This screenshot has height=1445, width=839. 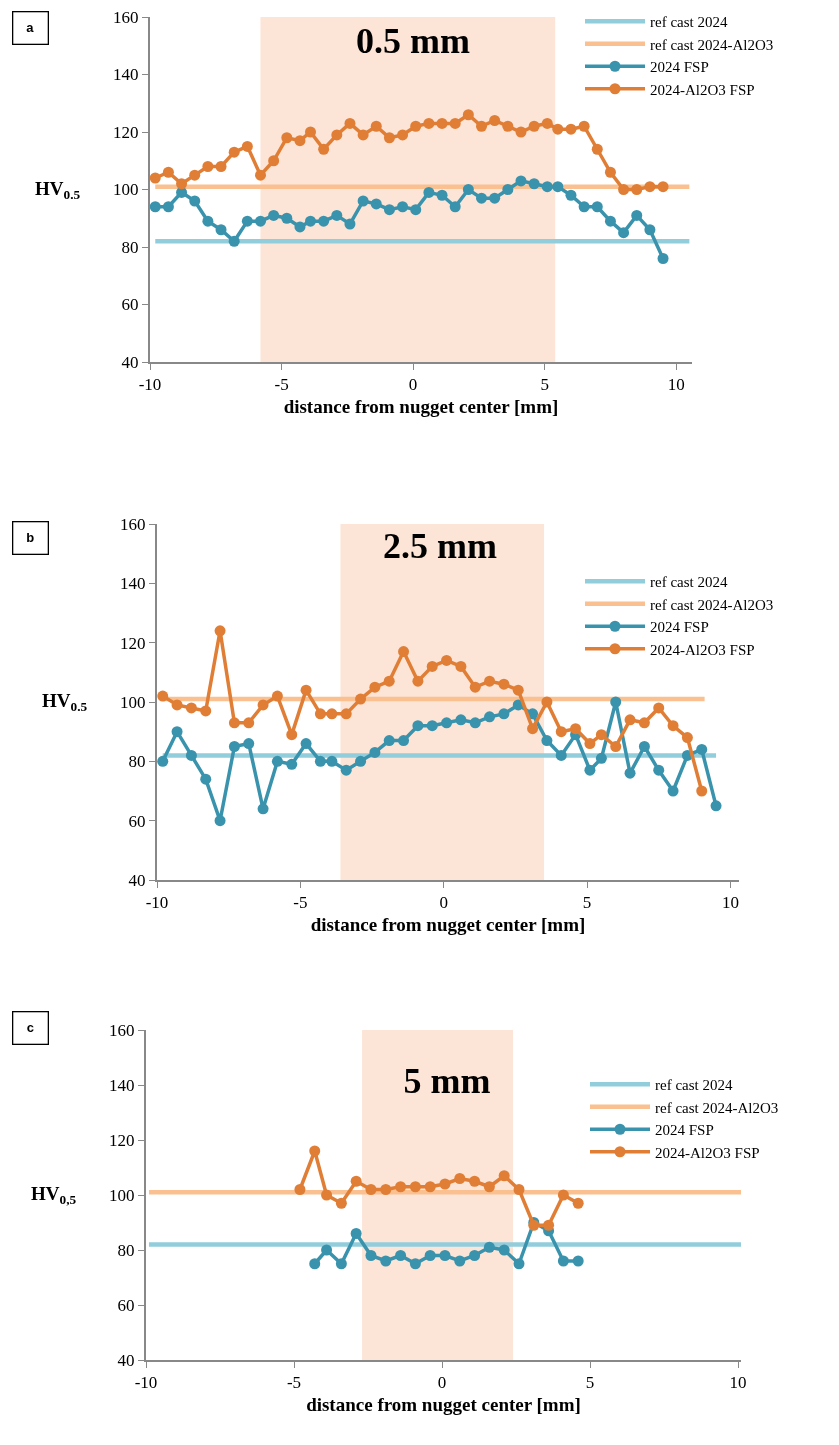 What do you see at coordinates (126, 75) in the screenshot?
I see `y-tick-label: 140` at bounding box center [126, 75].